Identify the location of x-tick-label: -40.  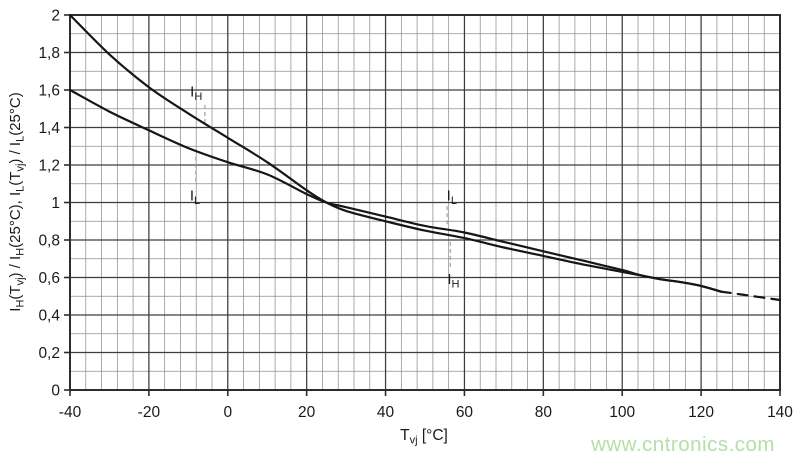
(70, 412).